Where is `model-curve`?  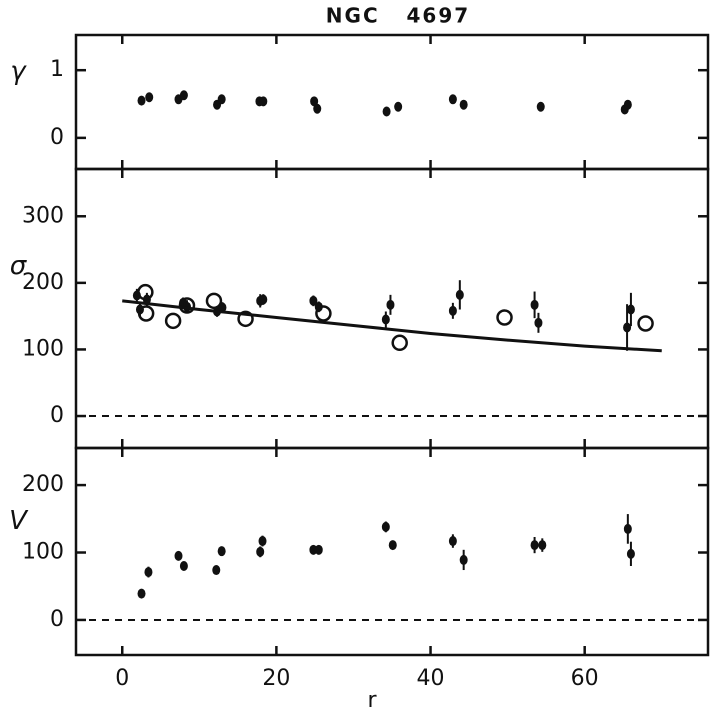 model-curve is located at coordinates (392, 326).